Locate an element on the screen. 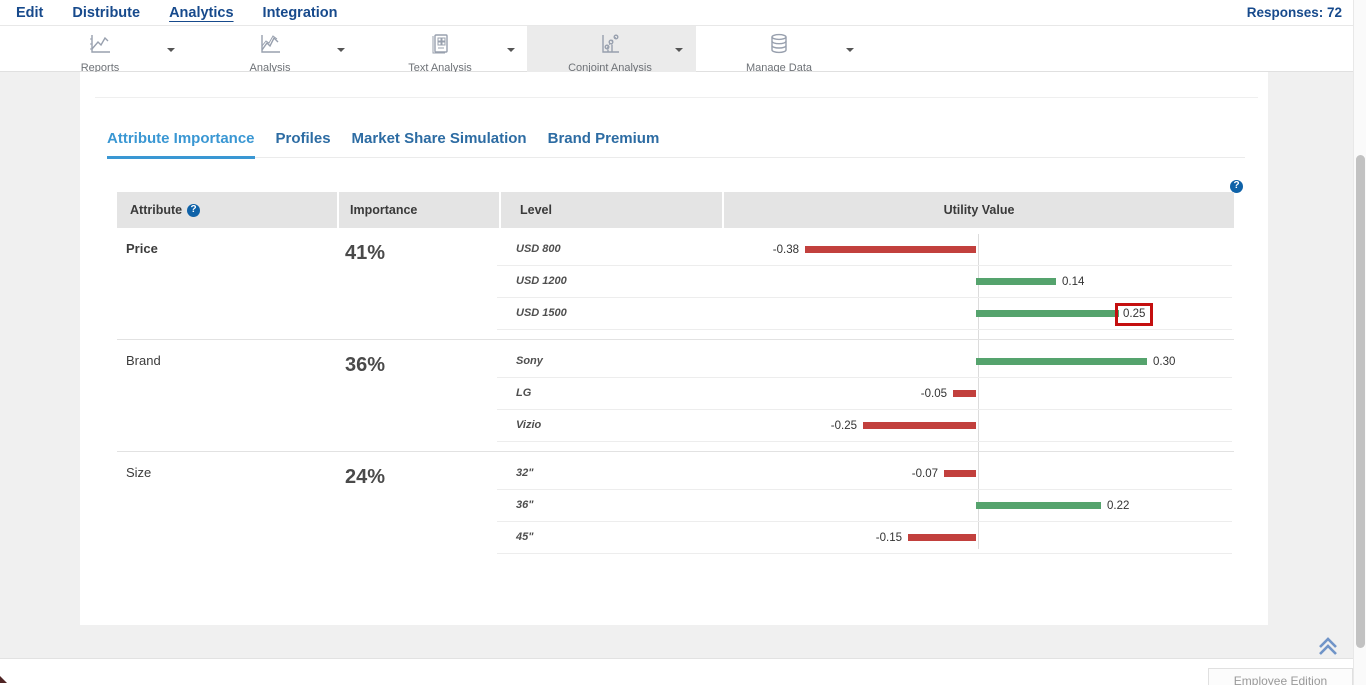  level-row-32in: 32" -0.07 is located at coordinates (864, 474).